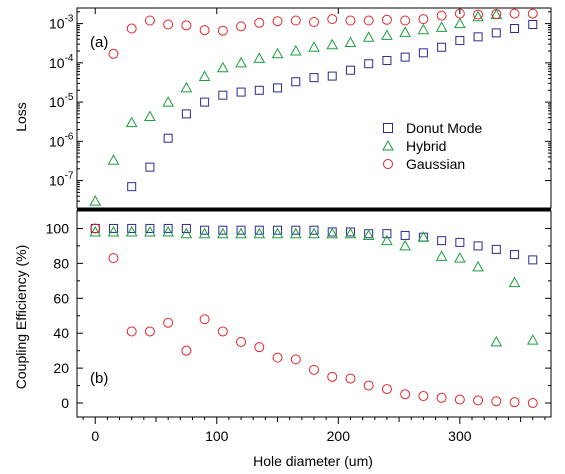 The height and width of the screenshot is (474, 565). What do you see at coordinates (99, 42) in the screenshot?
I see `panel-a-label: (a)` at bounding box center [99, 42].